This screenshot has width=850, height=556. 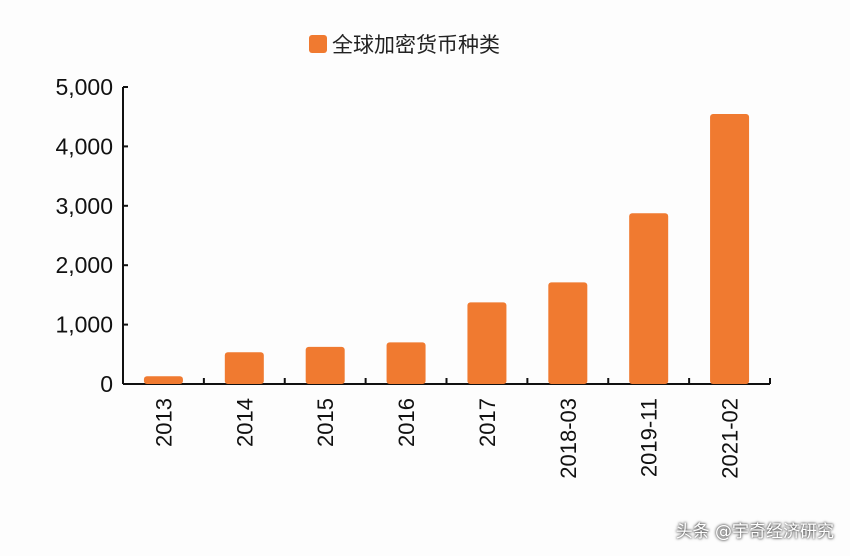 I want to click on y-tick-label: 0, so click(x=106, y=384).